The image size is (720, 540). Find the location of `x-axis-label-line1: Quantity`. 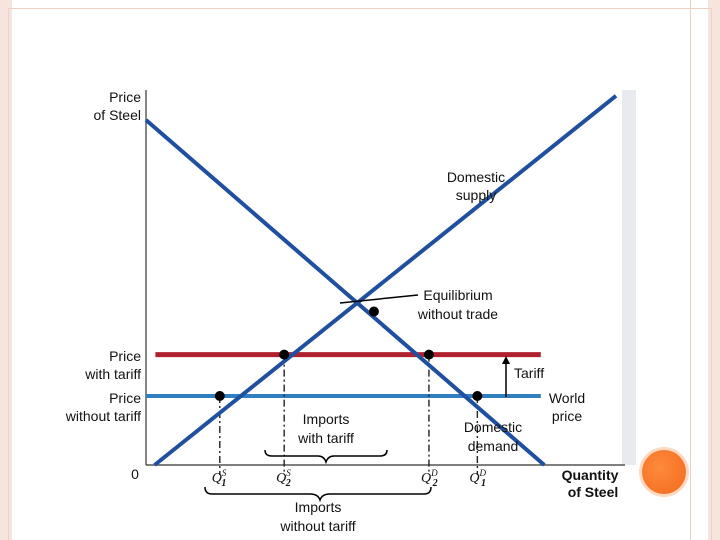

x-axis-label-line1: Quantity is located at coordinates (590, 475).